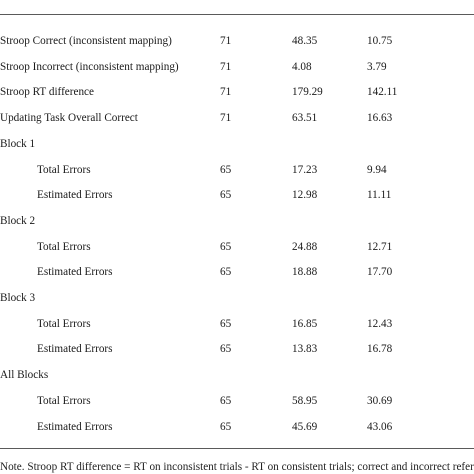 Image resolution: width=474 pixels, height=474 pixels. I want to click on row-label: Block 2, so click(18, 220).